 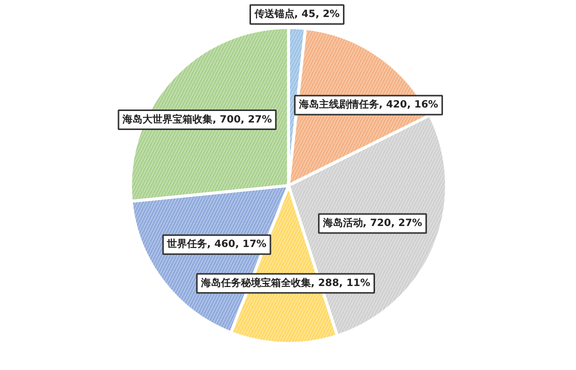 I want to click on slice-label: 海岛主线剧情任务, 420, 16%, so click(x=368, y=104).